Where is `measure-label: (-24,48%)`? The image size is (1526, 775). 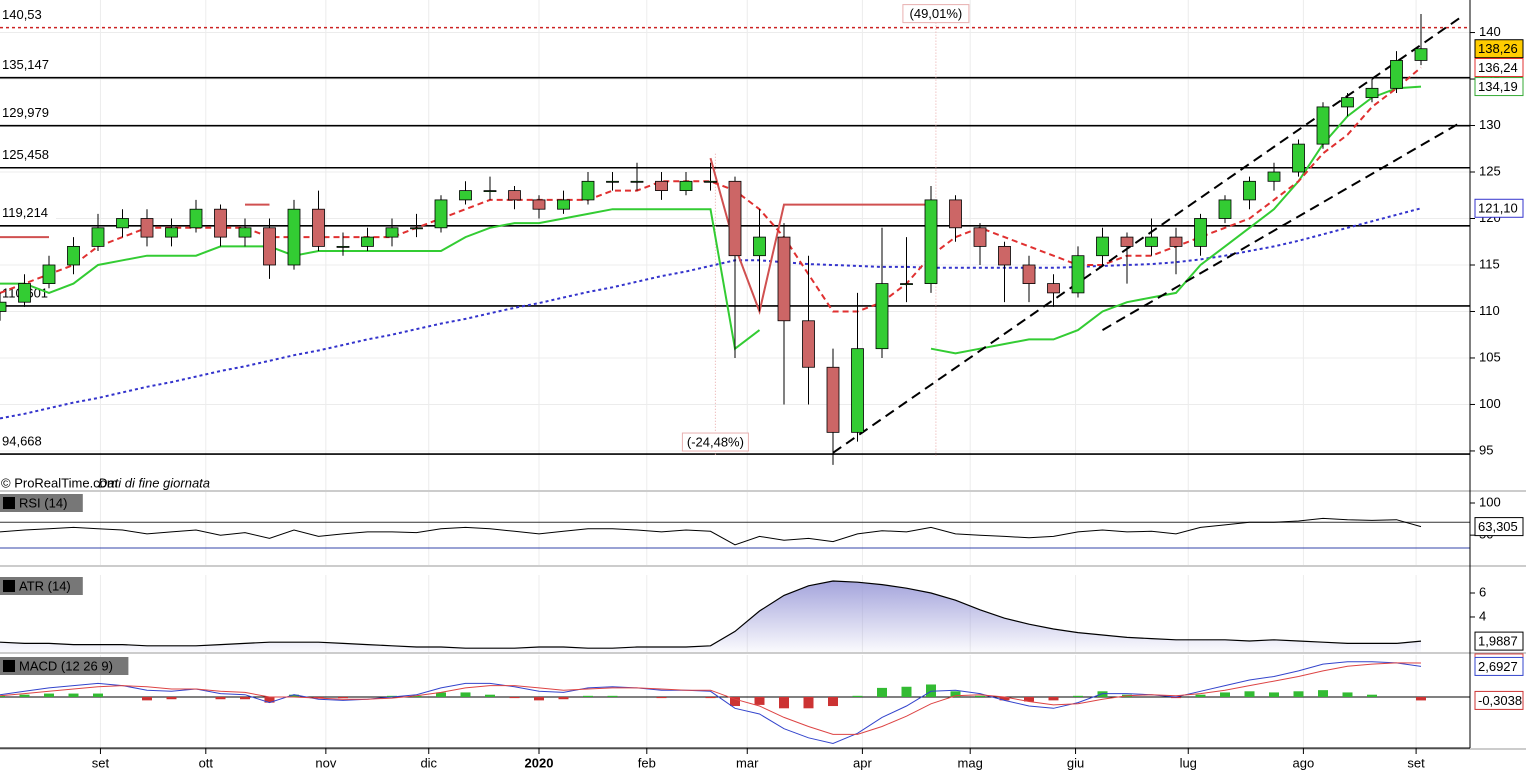
measure-label: (-24,48%) is located at coordinates (715, 441).